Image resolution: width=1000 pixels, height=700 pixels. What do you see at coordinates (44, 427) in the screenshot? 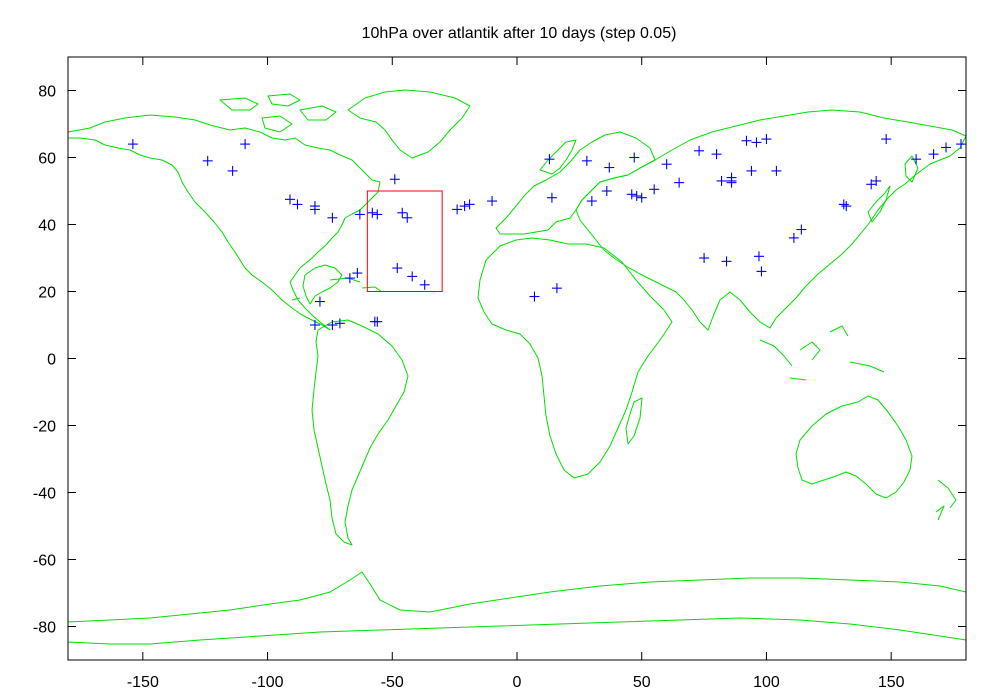
I see `y-tick-label: -20` at bounding box center [44, 427].